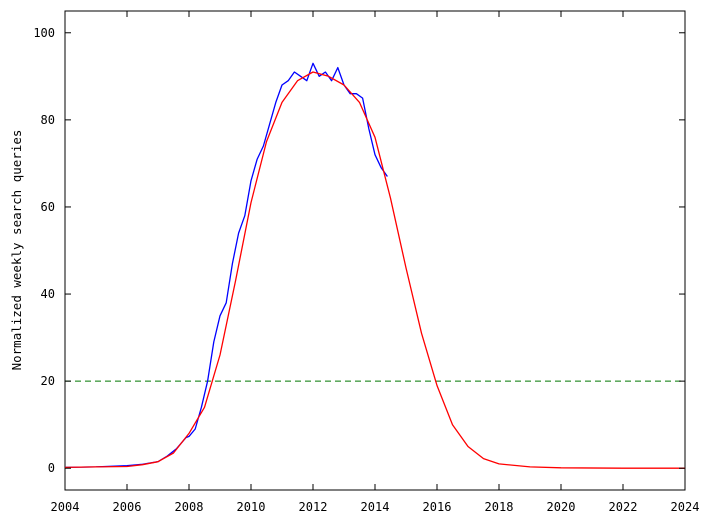  Describe the element at coordinates (189, 507) in the screenshot. I see `x-tick-label: 2008` at that location.